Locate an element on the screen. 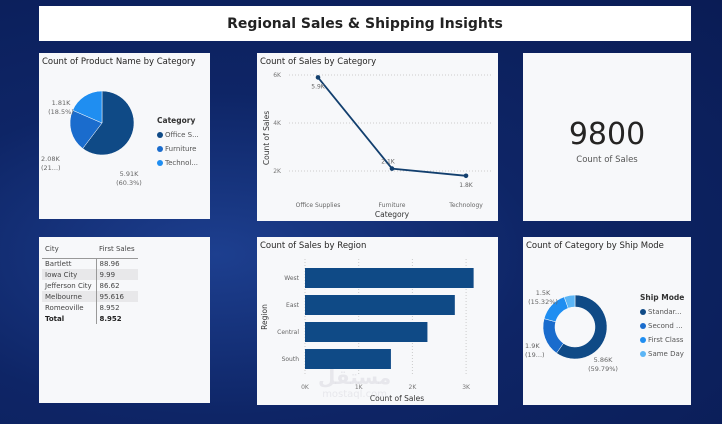 This screenshot has height=424, width=722. data-label: (18.5%) is located at coordinates (61, 112).